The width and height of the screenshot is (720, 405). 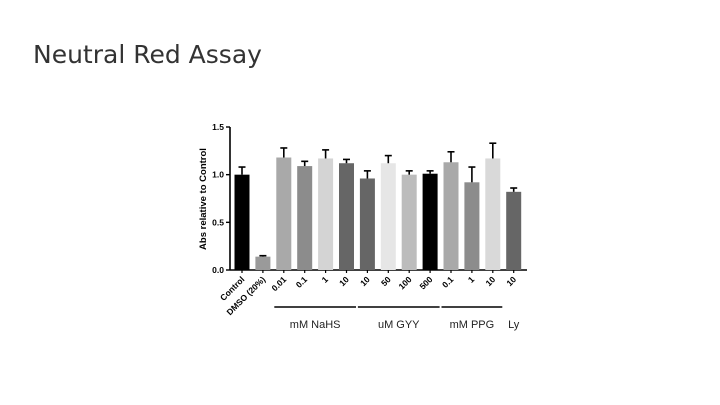 I want to click on group-label: Ly, so click(x=514, y=325).